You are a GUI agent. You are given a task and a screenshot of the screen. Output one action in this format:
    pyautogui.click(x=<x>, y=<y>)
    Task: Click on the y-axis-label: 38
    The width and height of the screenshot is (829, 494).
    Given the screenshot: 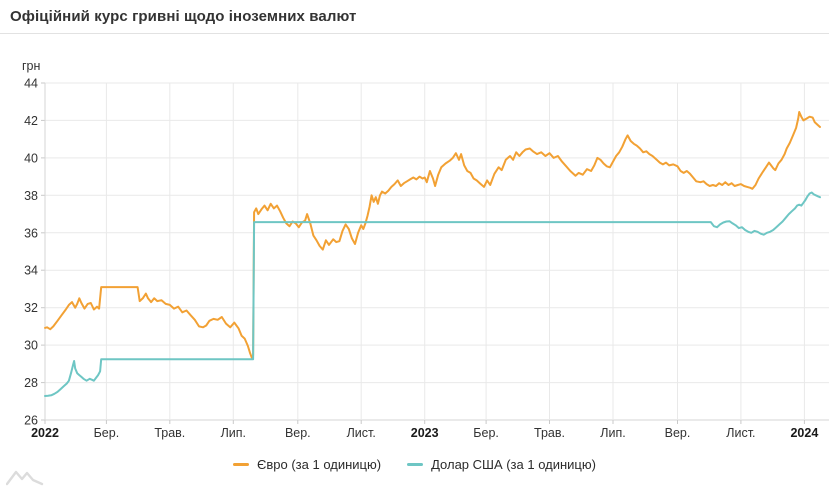 What is the action you would take?
    pyautogui.click(x=31, y=196)
    